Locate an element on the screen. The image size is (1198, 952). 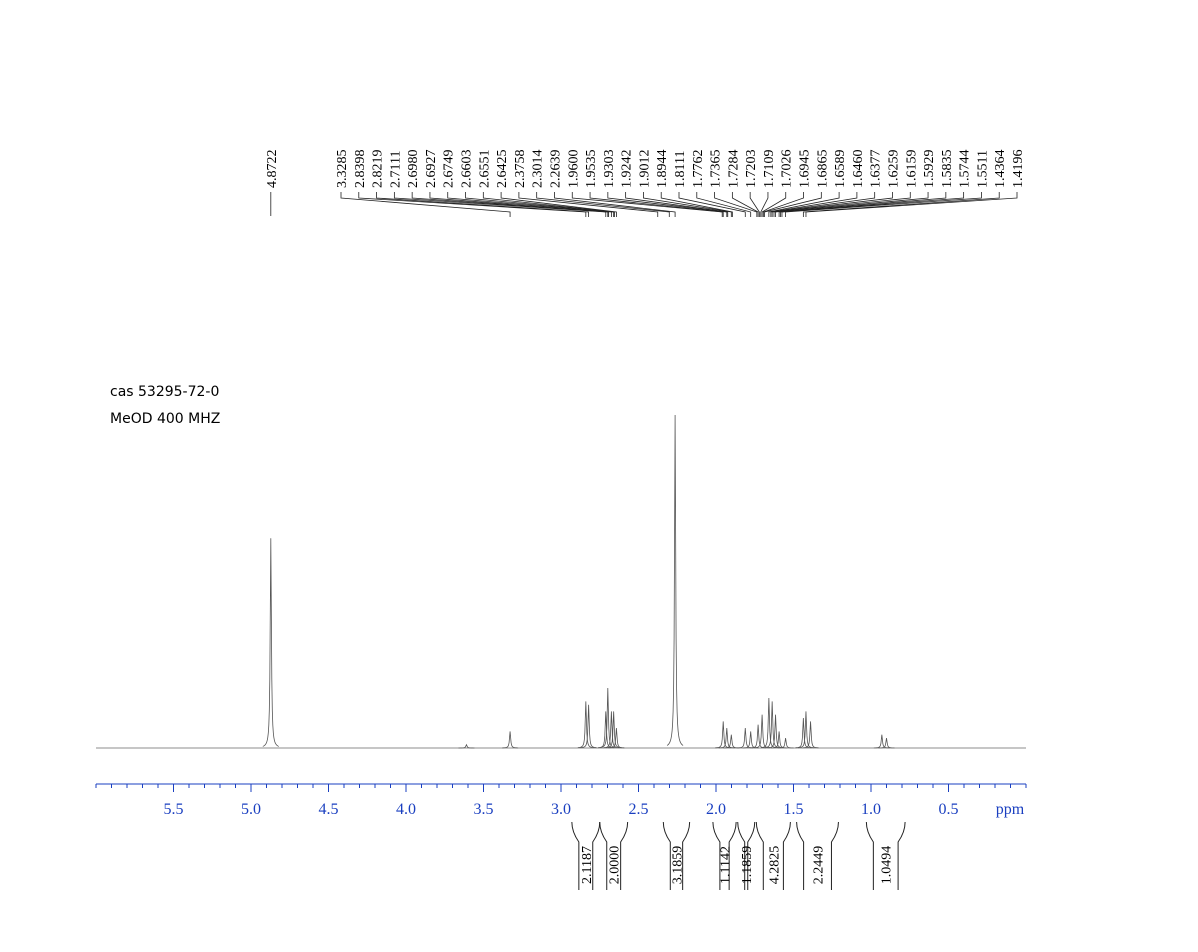
peak-label: 1.6589 is located at coordinates (840, 169).